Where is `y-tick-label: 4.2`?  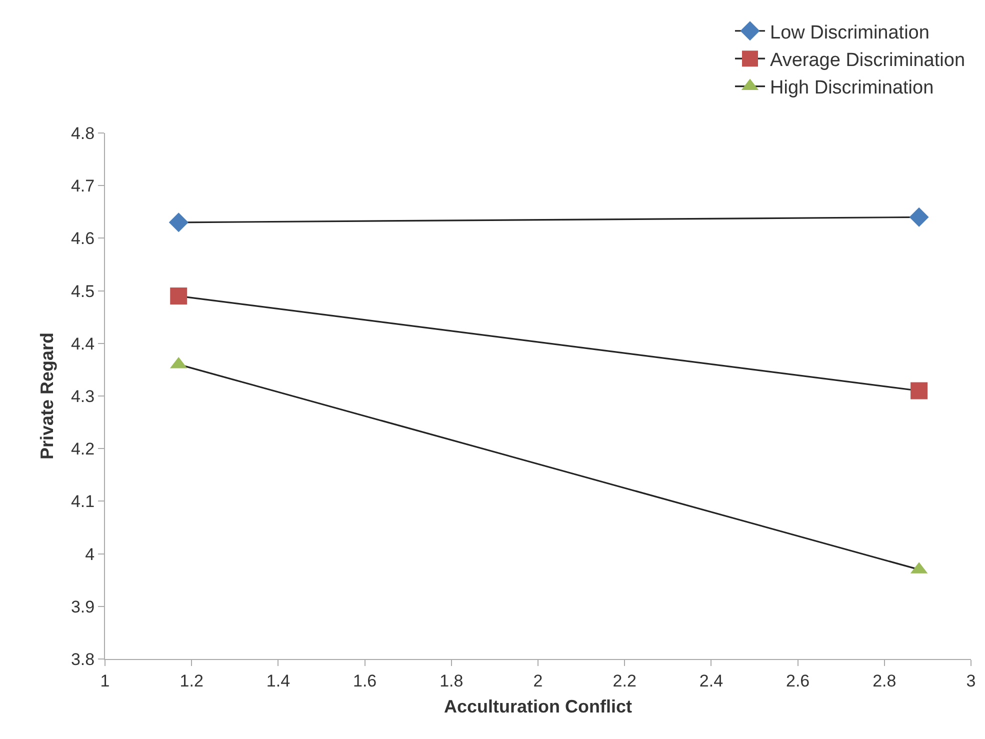
y-tick-label: 4.2 is located at coordinates (82, 449).